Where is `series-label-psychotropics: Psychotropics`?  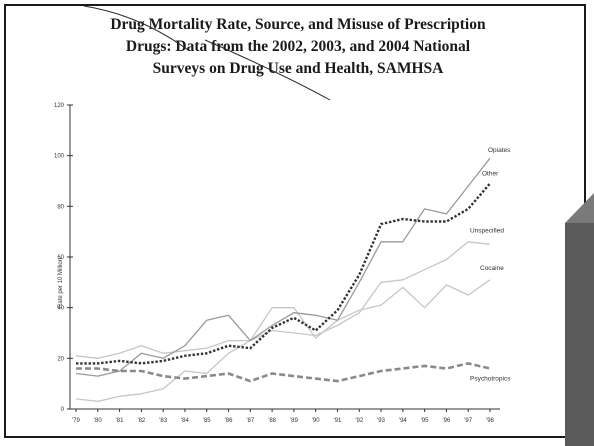
series-label-psychotropics: Psychotropics is located at coordinates (490, 378).